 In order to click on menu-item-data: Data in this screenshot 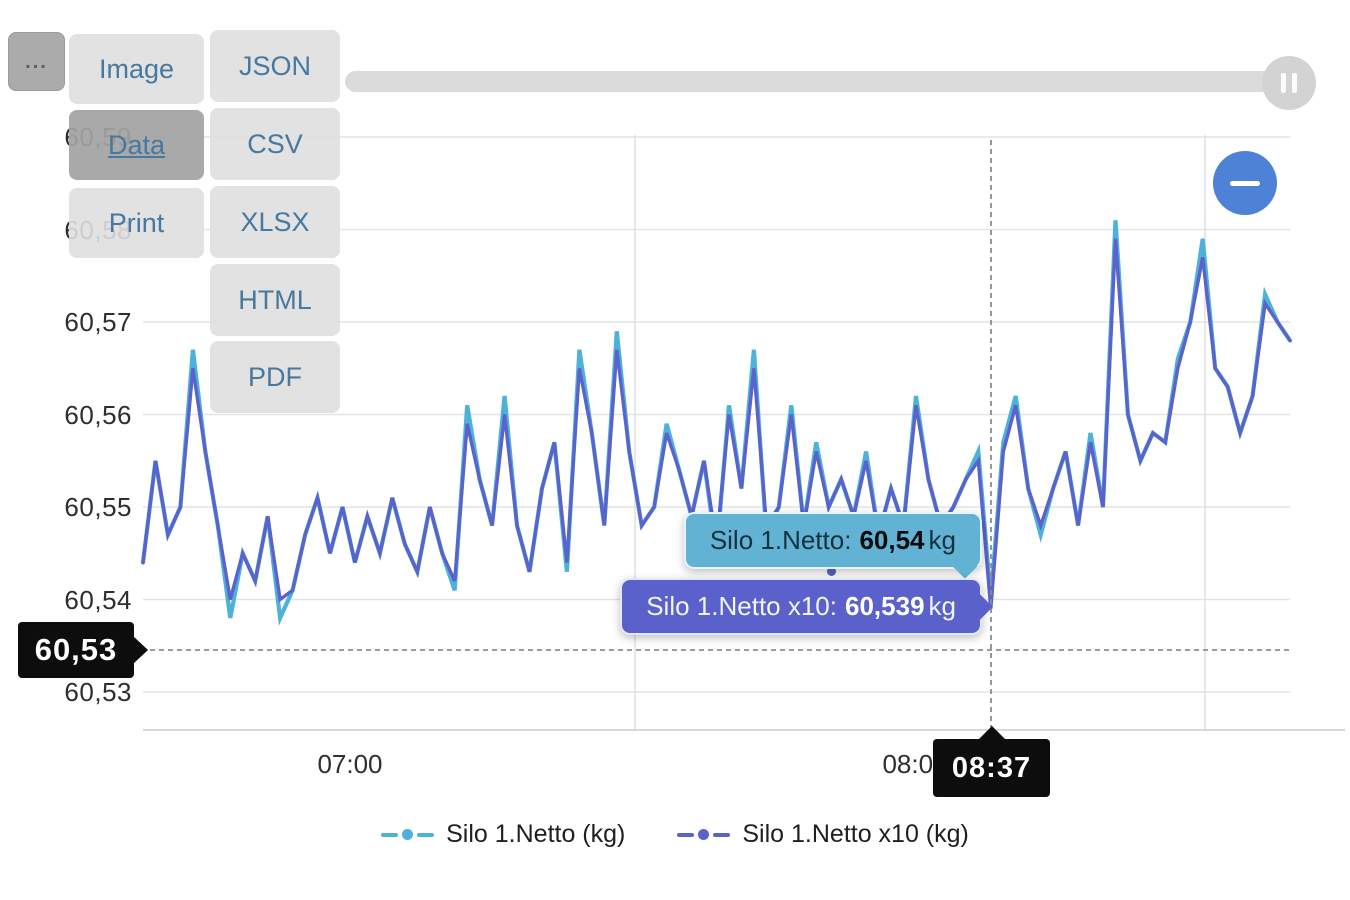, I will do `click(136, 145)`.